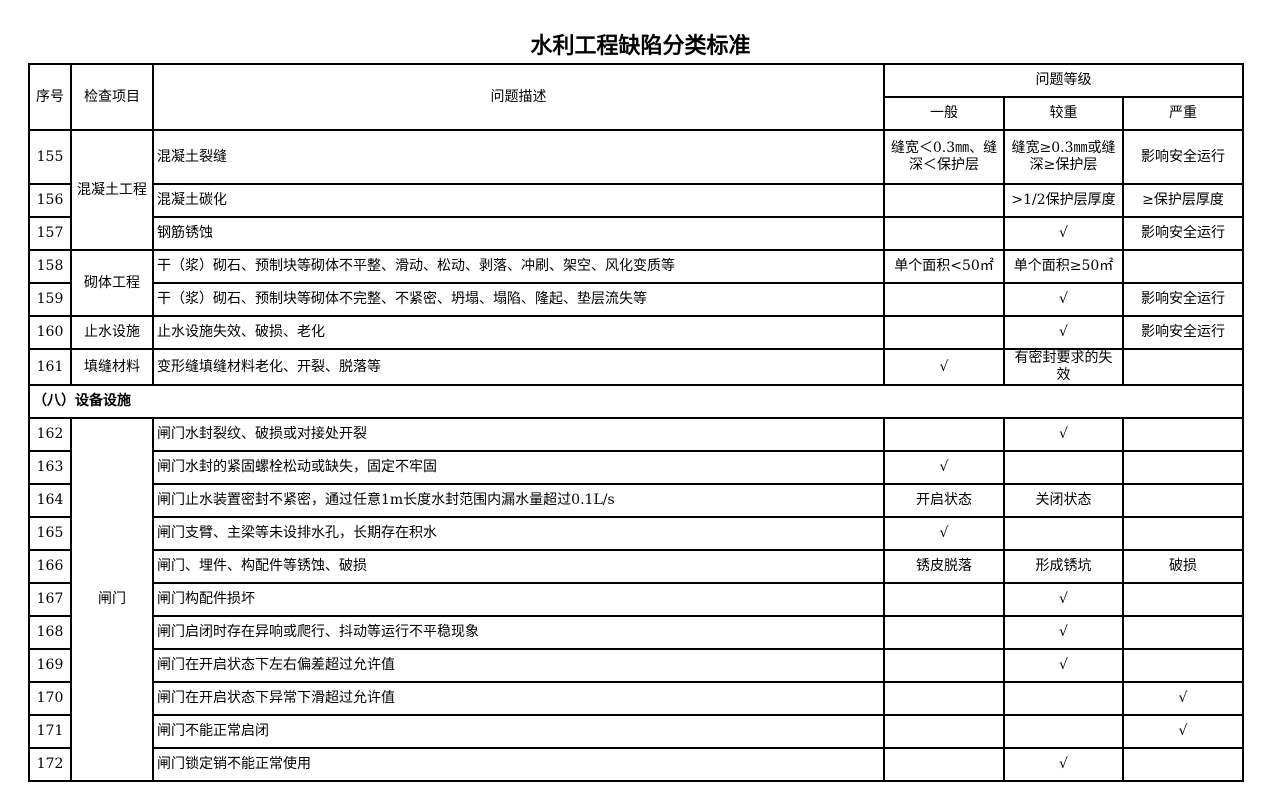 The height and width of the screenshot is (811, 1281). What do you see at coordinates (50, 632) in the screenshot?
I see `row-number: 168` at bounding box center [50, 632].